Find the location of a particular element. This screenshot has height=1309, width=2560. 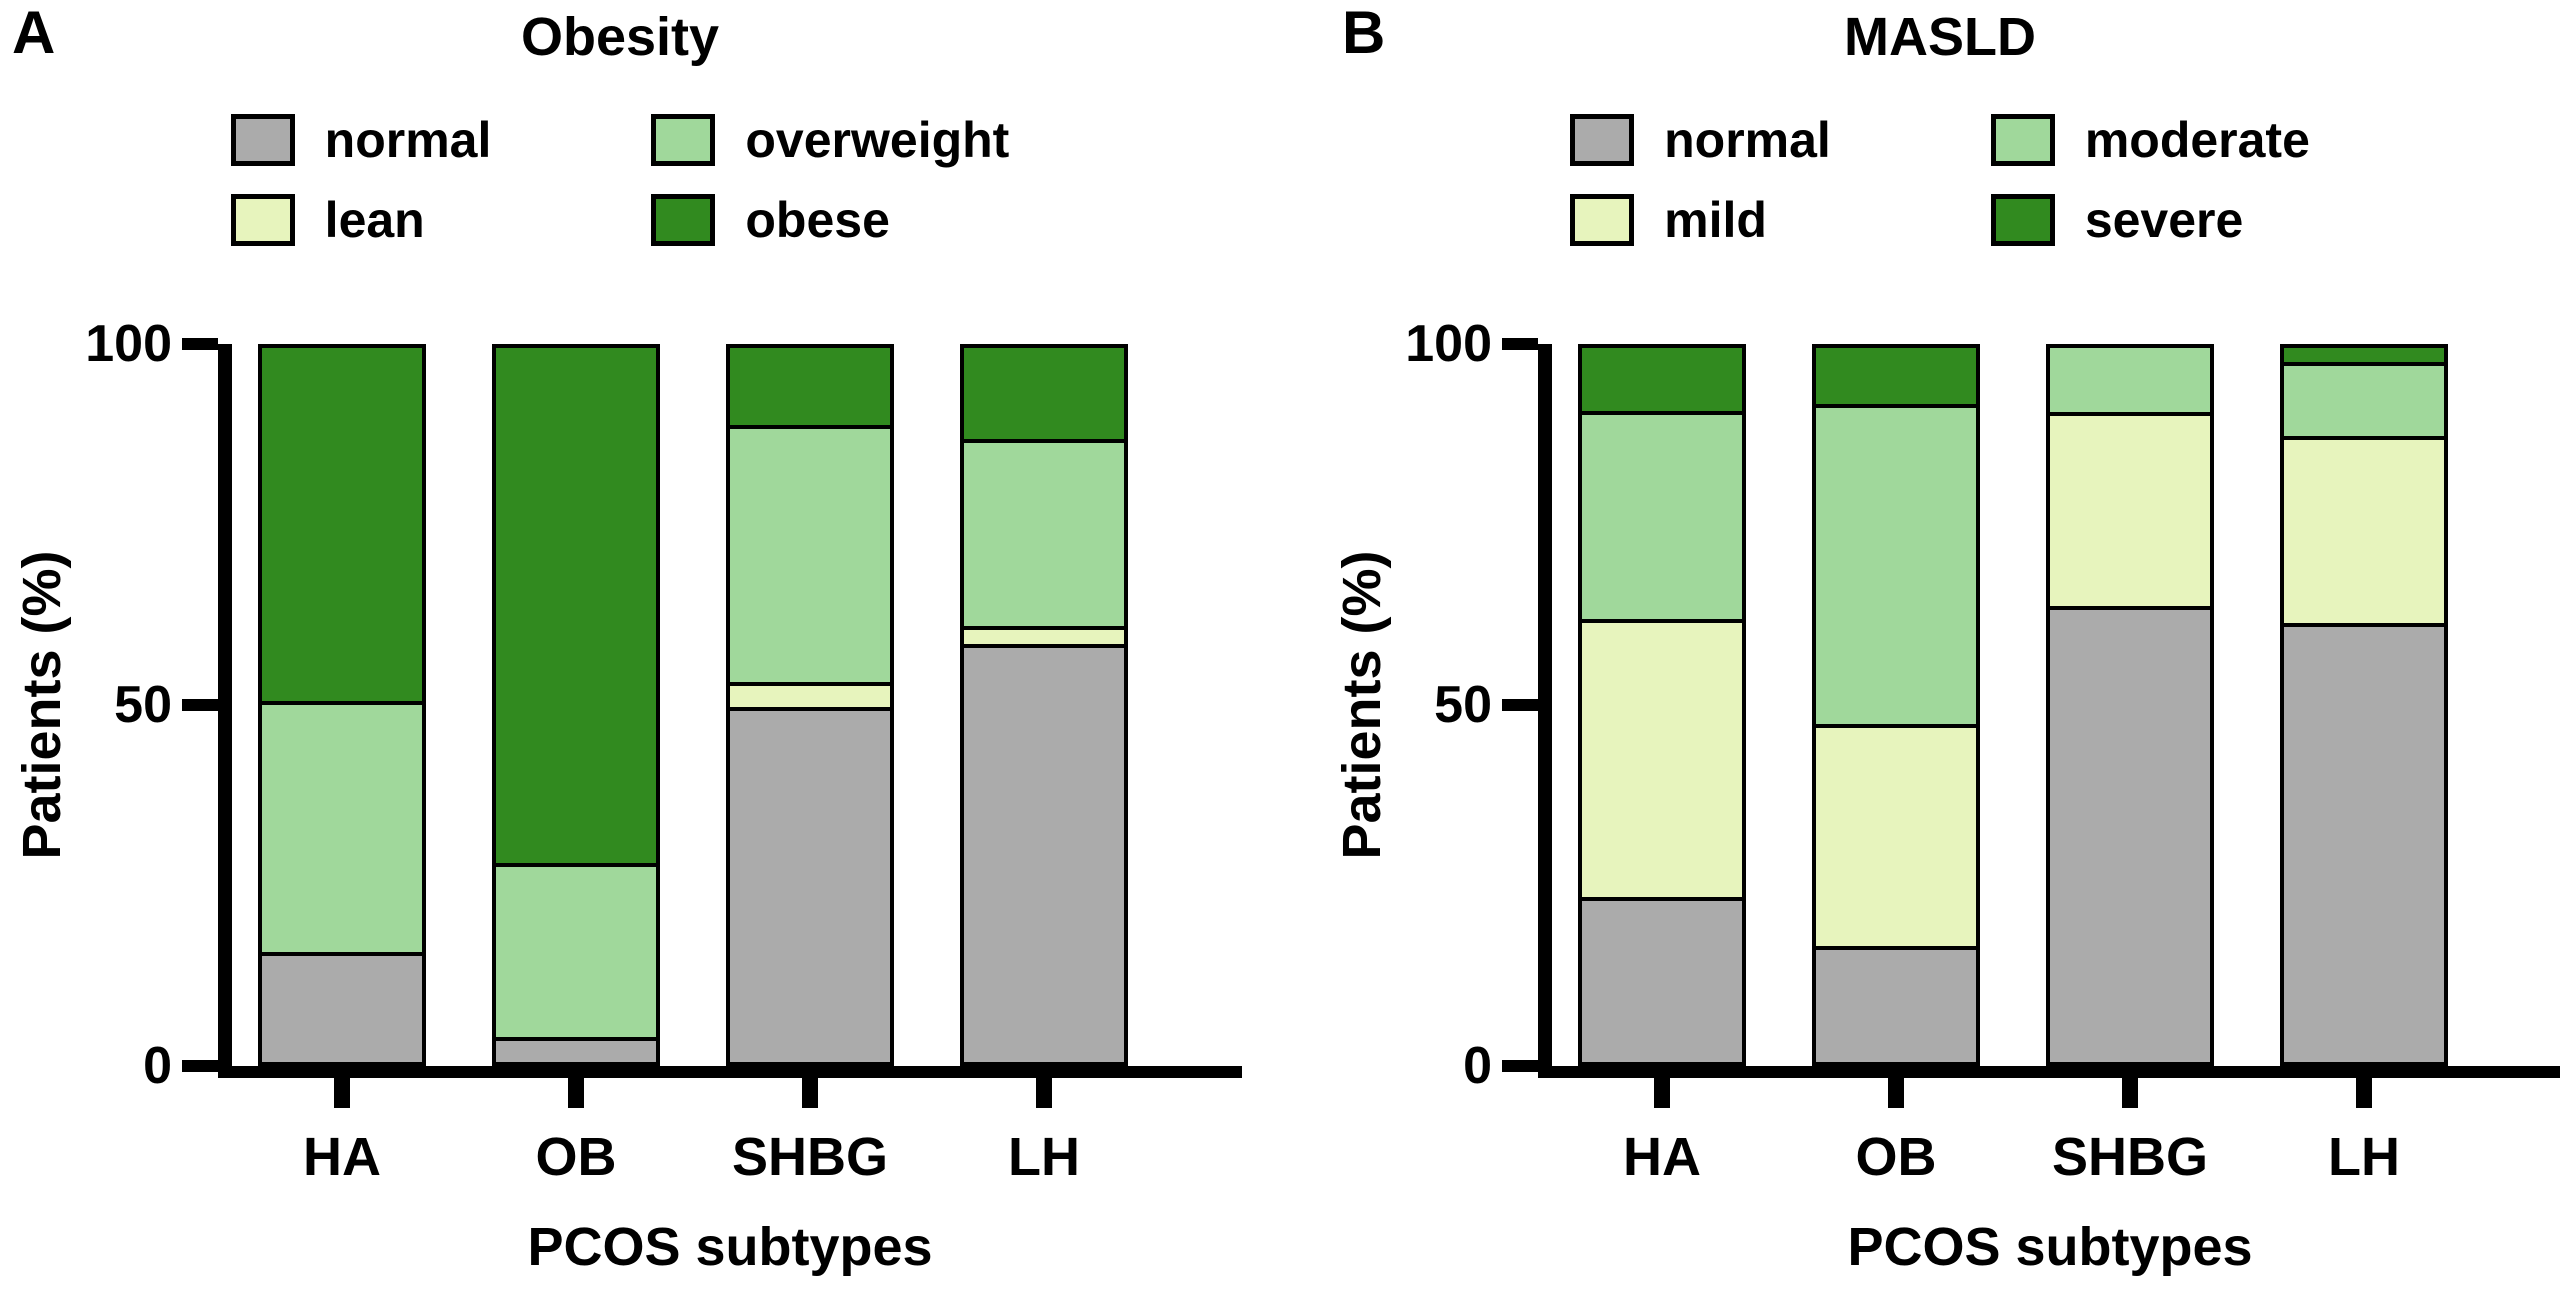

legend-item-severe: severe is located at coordinates (2150, 220).